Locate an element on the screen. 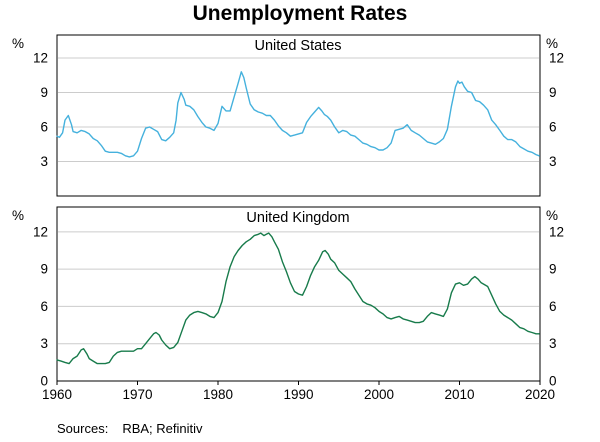 This screenshot has height=442, width=600. unit-label-bottom-right: % is located at coordinates (552, 215).